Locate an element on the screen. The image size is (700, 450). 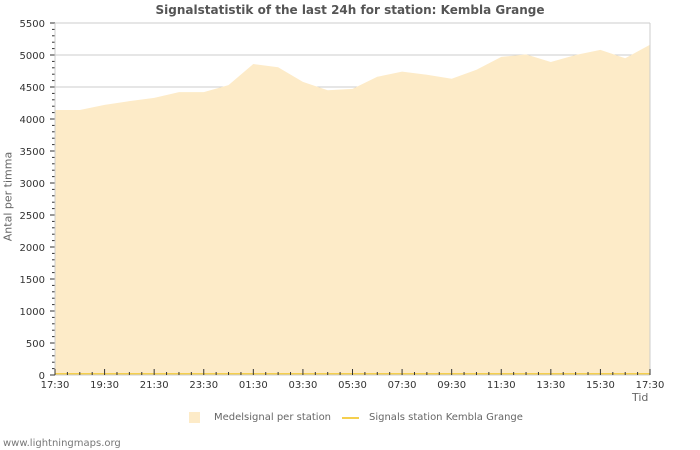
legend-label: Signals station Kembla Grange is located at coordinates (446, 417).